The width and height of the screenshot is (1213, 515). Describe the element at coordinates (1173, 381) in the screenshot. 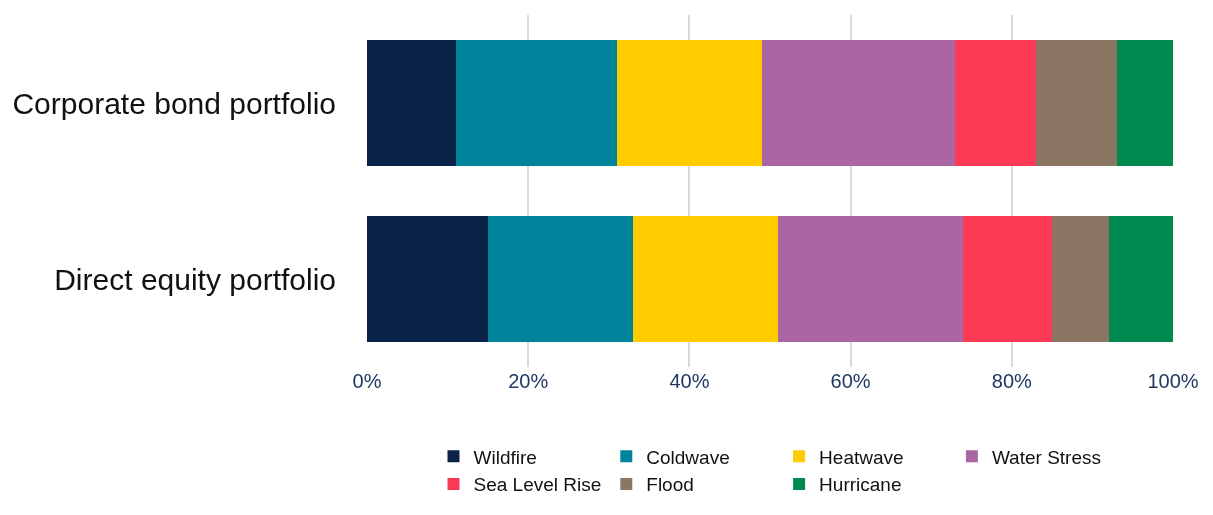

I see `x-tick-label: 100%` at that location.